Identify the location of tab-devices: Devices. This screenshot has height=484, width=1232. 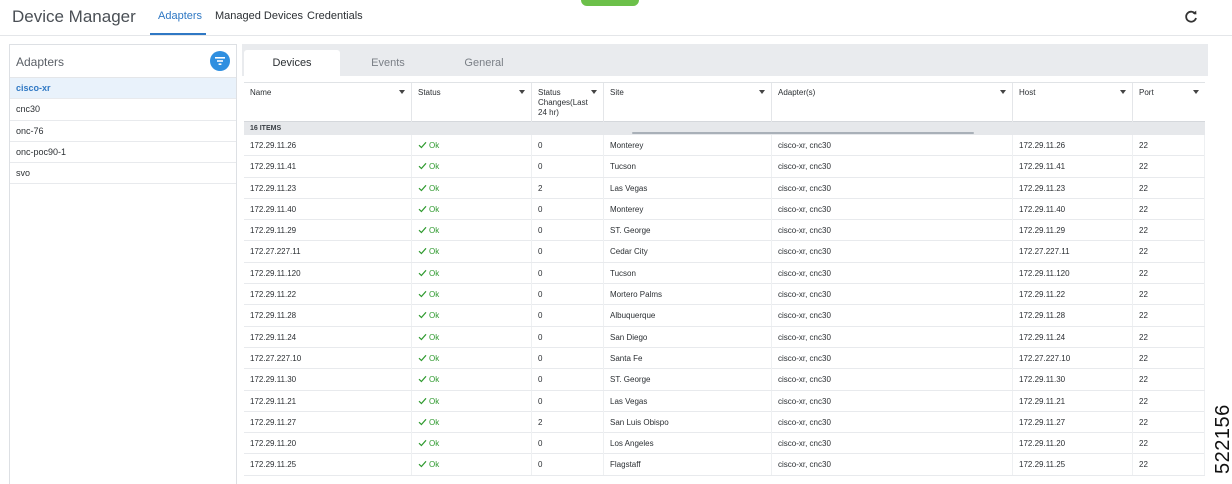
(292, 63).